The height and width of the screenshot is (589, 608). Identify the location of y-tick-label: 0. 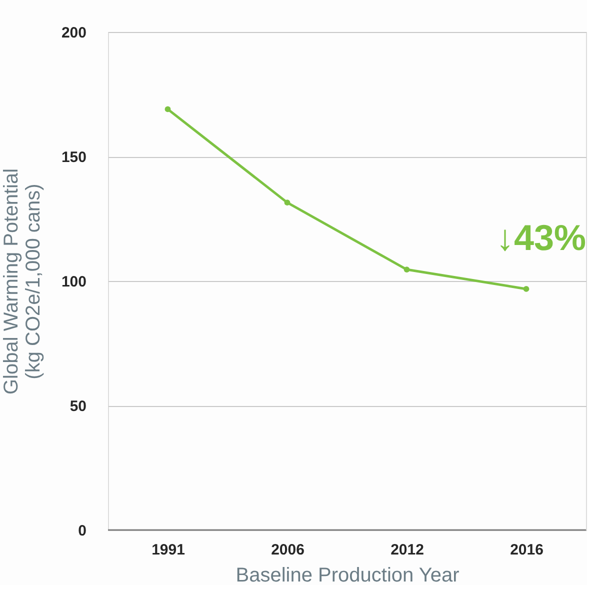
(82, 531).